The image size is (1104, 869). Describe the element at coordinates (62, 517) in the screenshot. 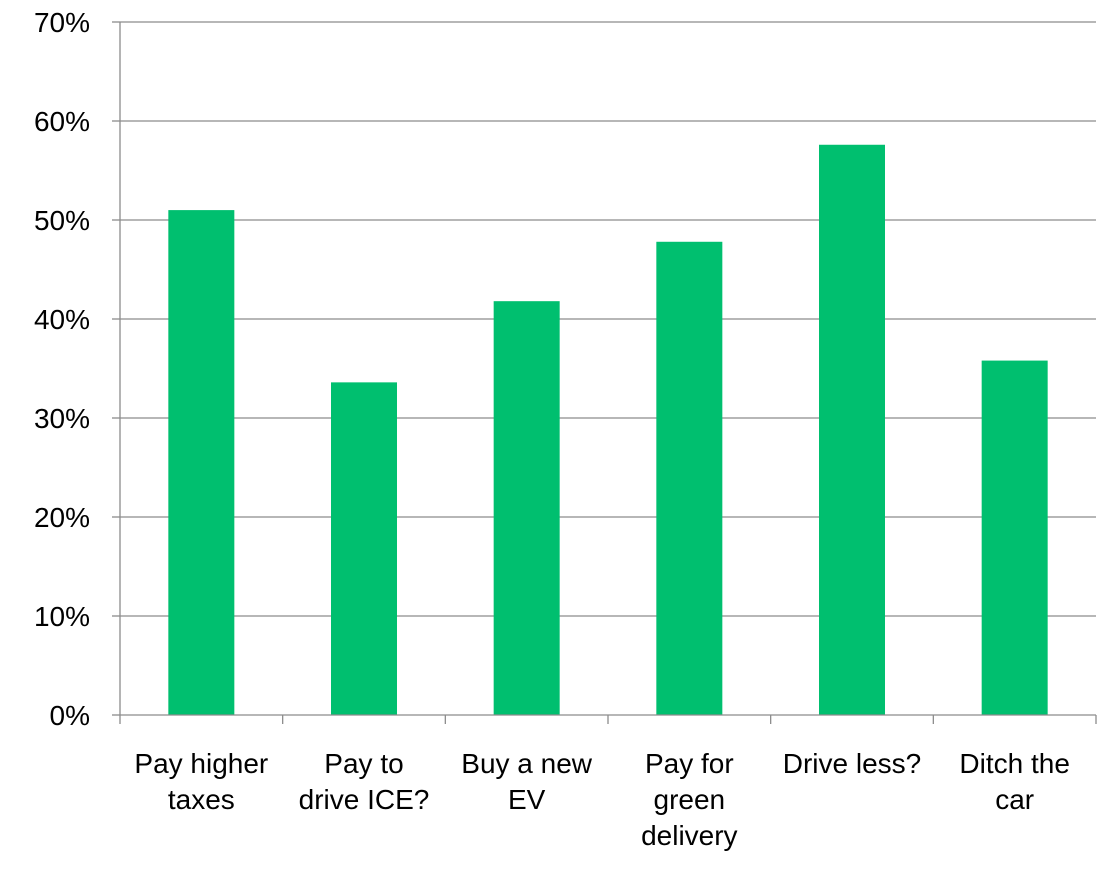

I see `y-tick-label: 20%` at that location.